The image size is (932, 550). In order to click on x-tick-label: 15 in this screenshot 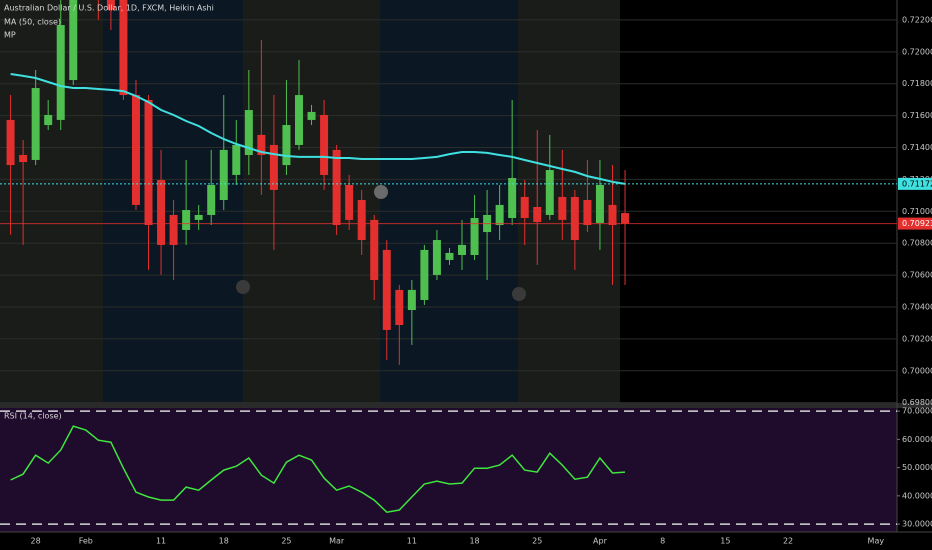, I will do `click(725, 541)`.